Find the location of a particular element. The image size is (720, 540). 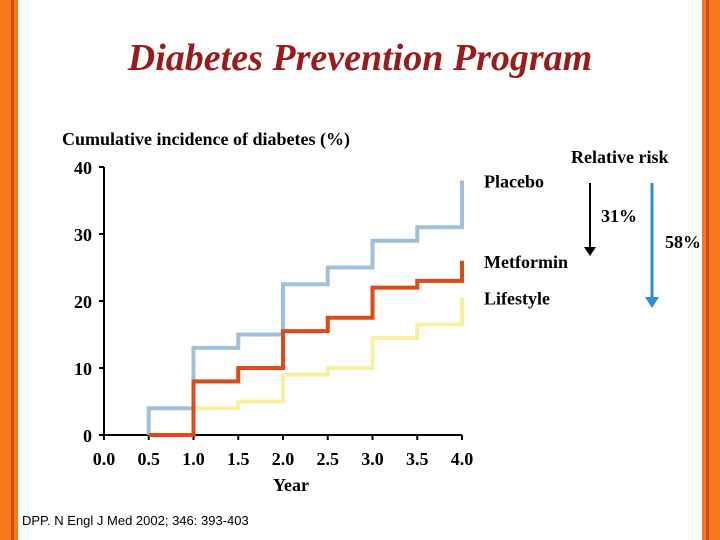

right-border-stripe is located at coordinates (707, 270).